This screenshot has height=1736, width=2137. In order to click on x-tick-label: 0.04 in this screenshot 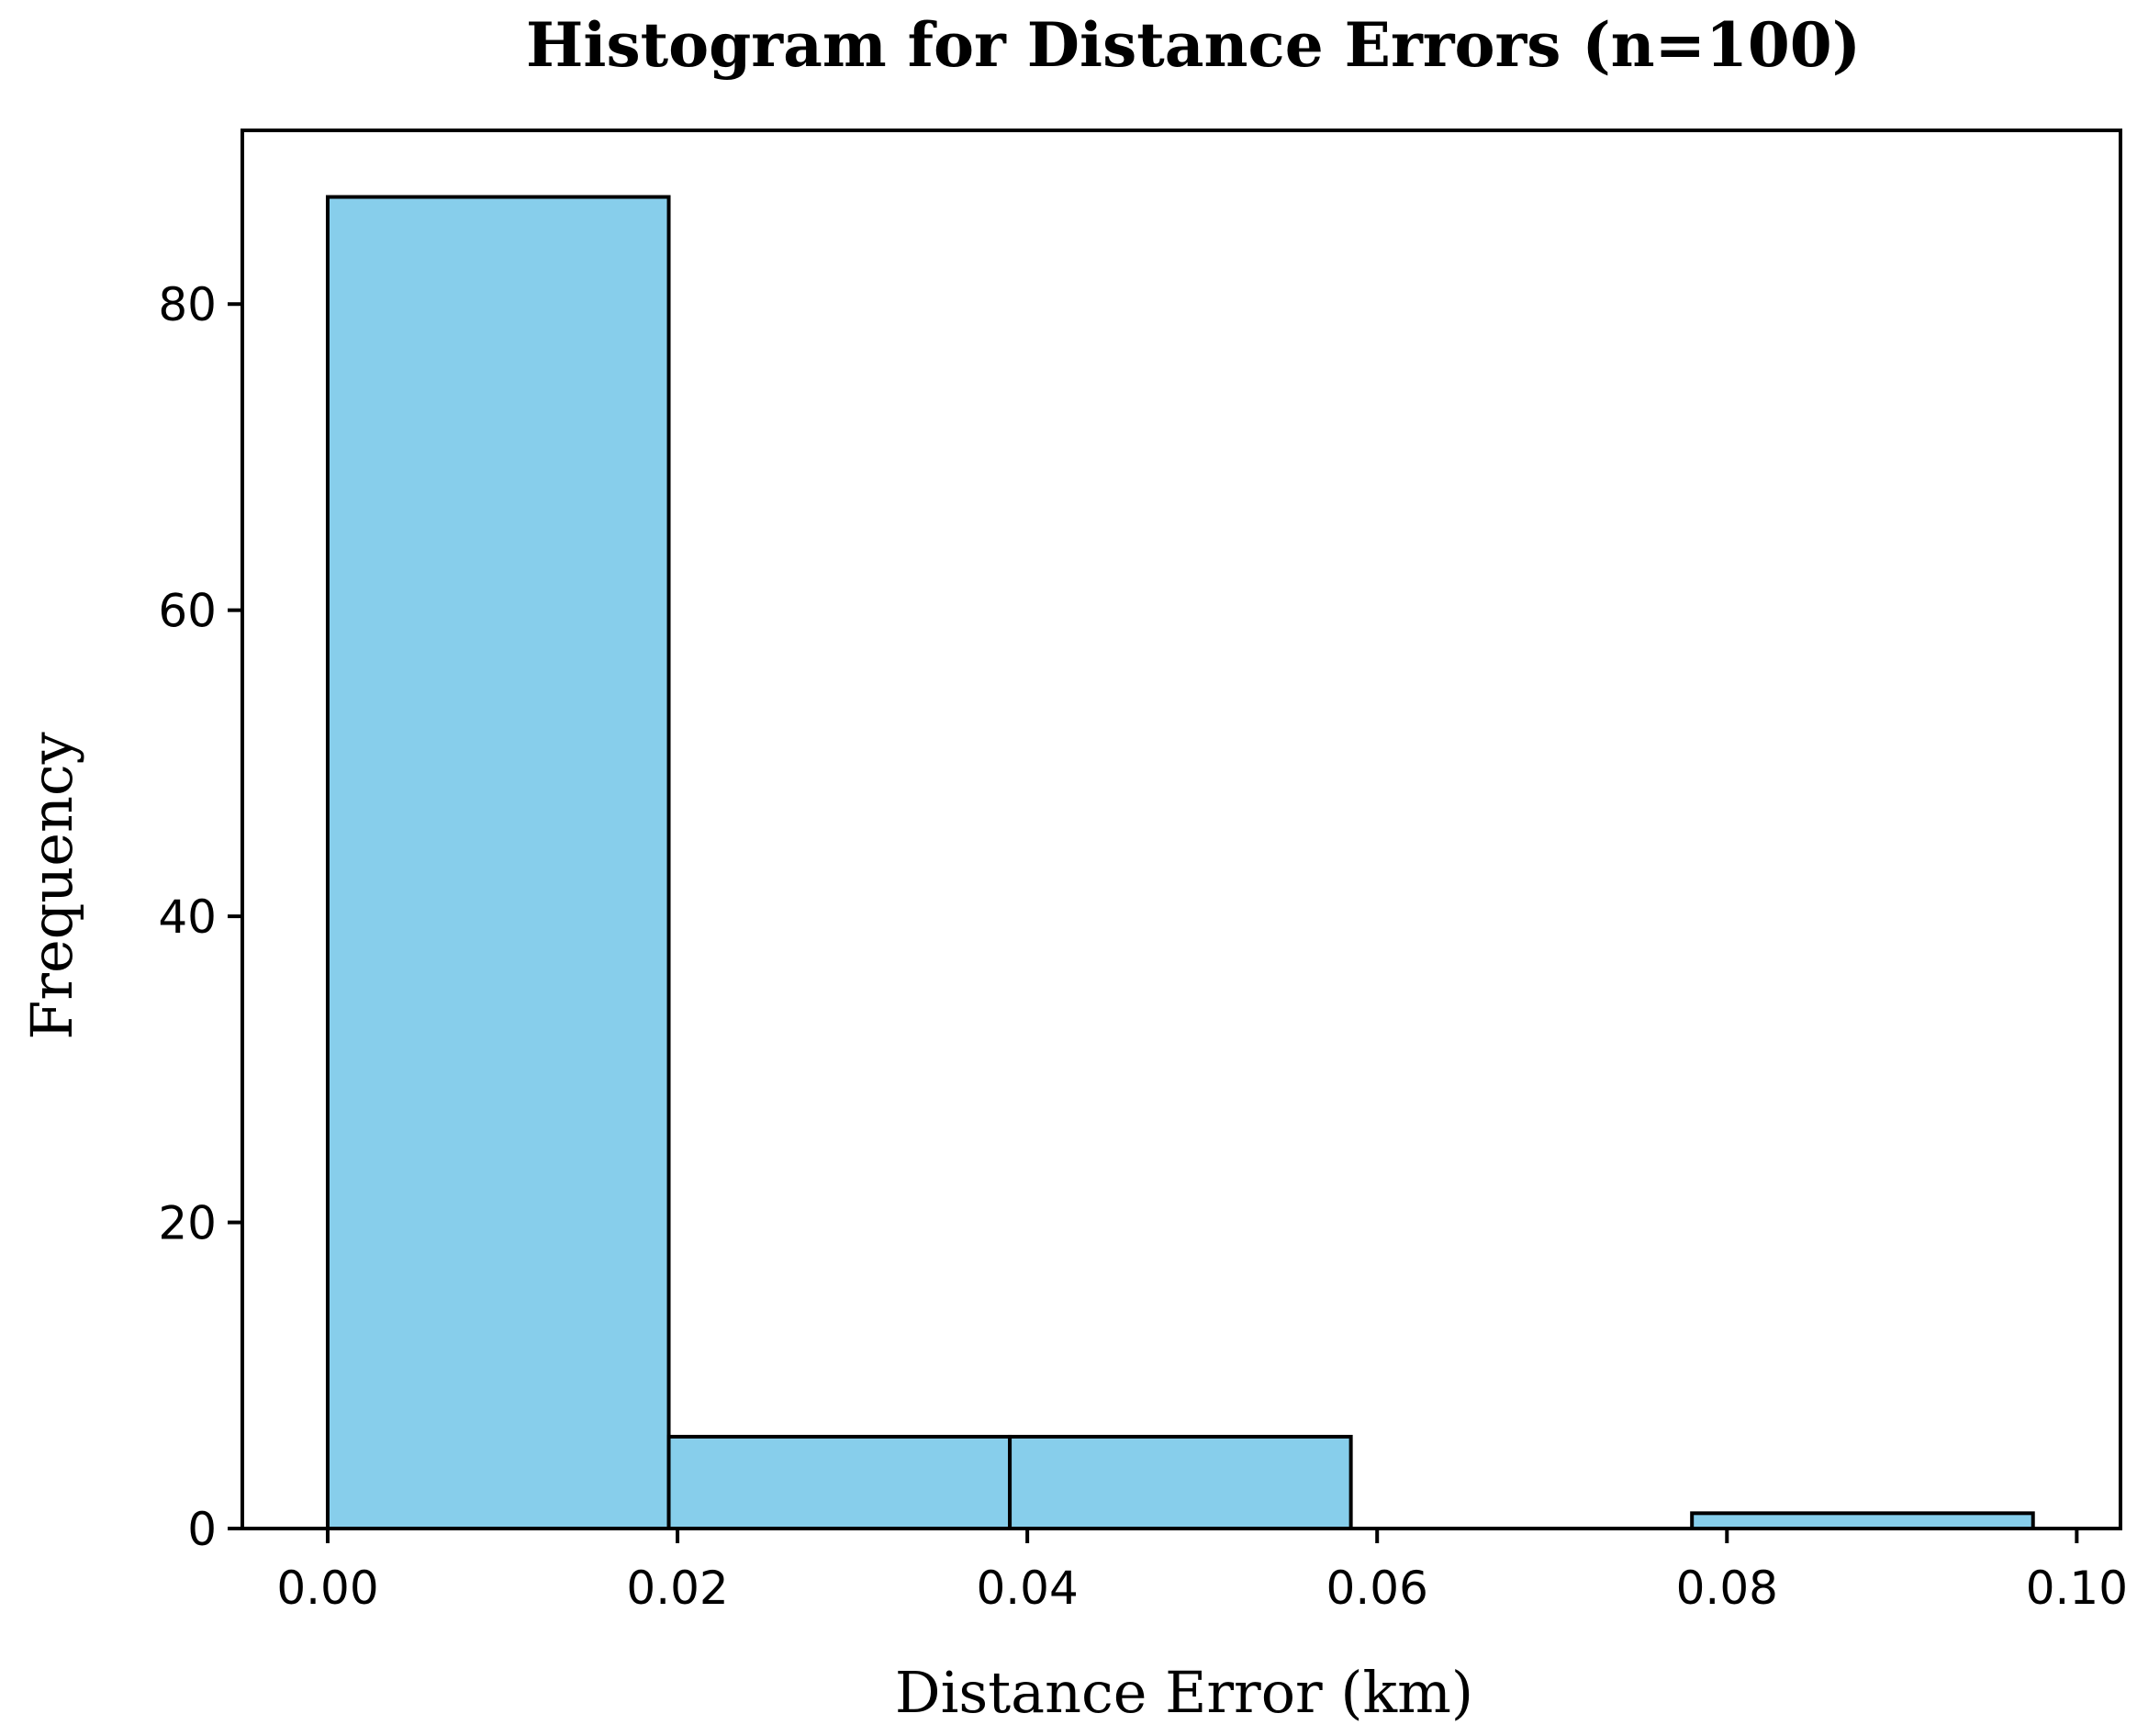, I will do `click(1027, 1588)`.